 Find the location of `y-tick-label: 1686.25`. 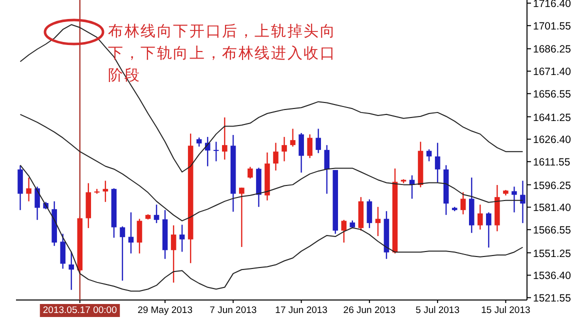

y-tick-label: 1686.25 is located at coordinates (552, 50).